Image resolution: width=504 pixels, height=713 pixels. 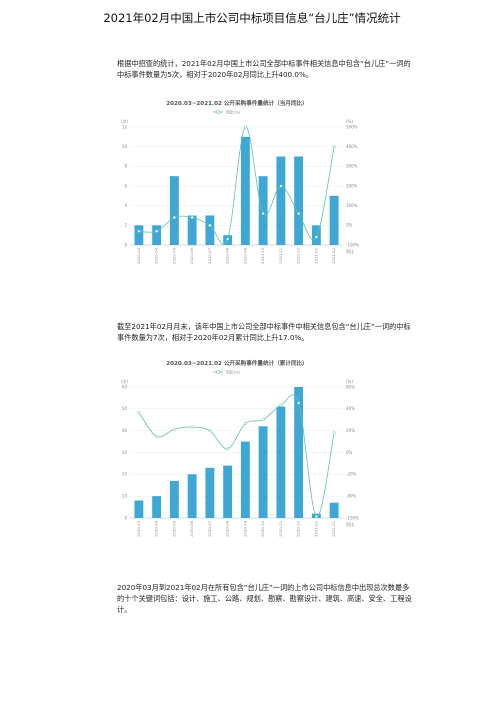 What do you see at coordinates (352, 146) in the screenshot?
I see `right-tick-label: 400%` at bounding box center [352, 146].